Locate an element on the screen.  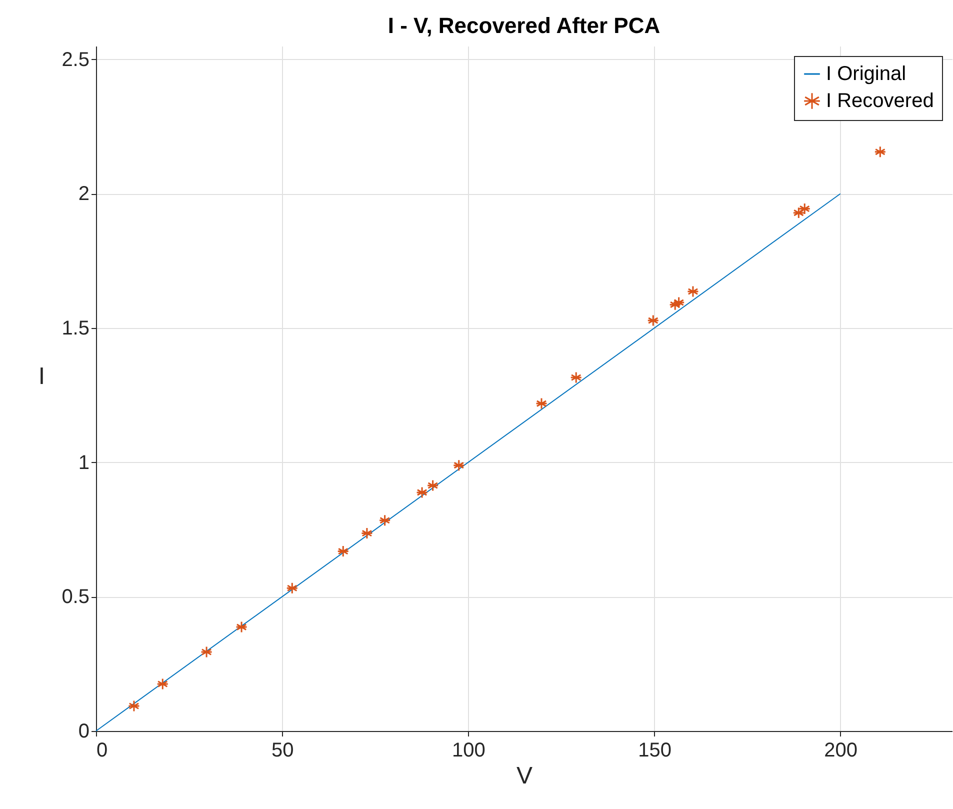
y-axis-title: I is located at coordinates (42, 376).